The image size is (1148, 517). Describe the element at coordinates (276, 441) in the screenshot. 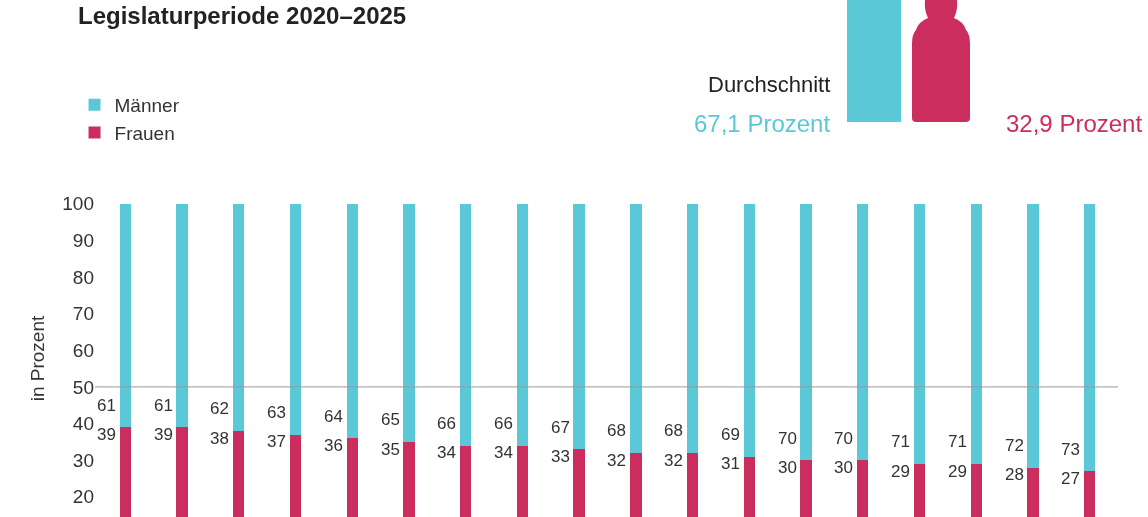

I see `data-label: 37` at that location.